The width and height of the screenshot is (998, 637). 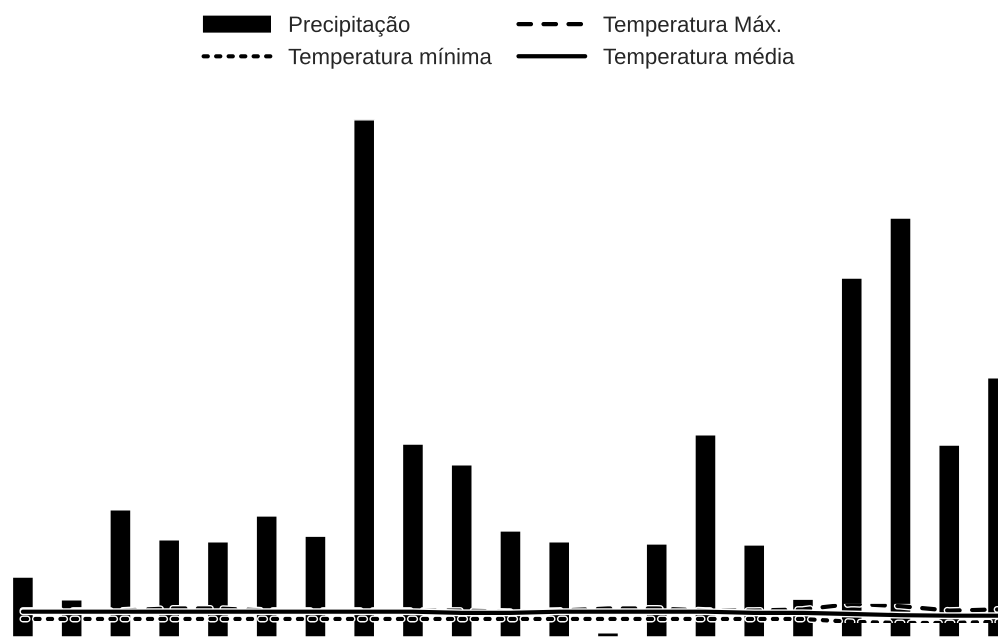 What do you see at coordinates (691, 26) in the screenshot?
I see `legend-label: Temperatura Máx.` at bounding box center [691, 26].